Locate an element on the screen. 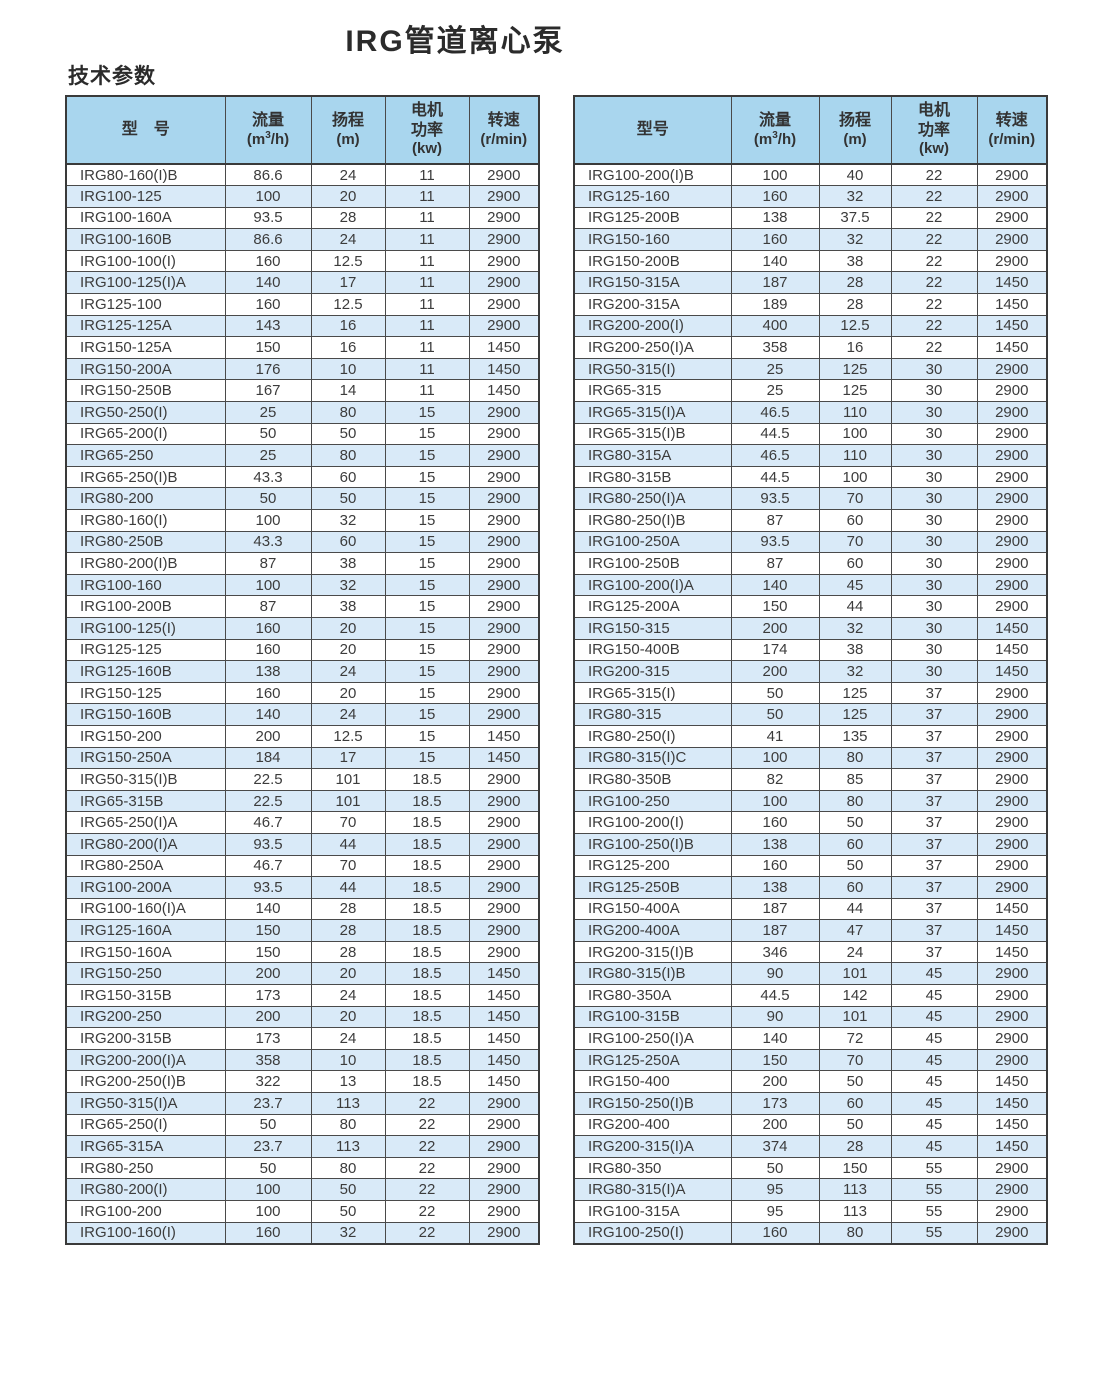  table-row: IRG200-315B 173 24 18.5 1450 is located at coordinates (302, 1038).